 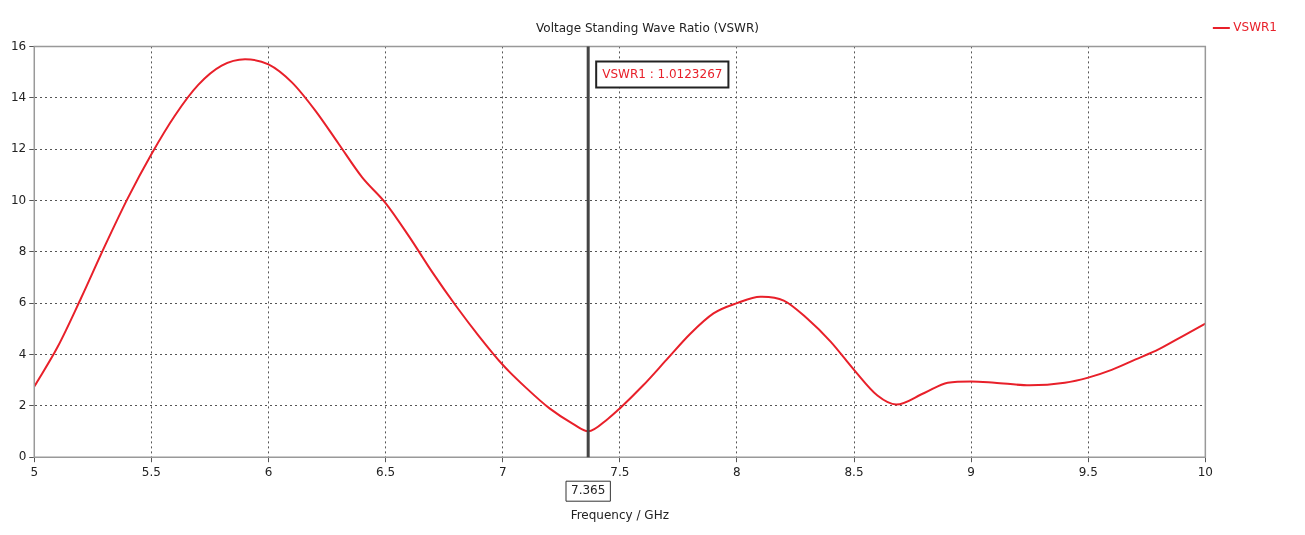 I want to click on x-tick-label: 9.5, so click(x=1088, y=471).